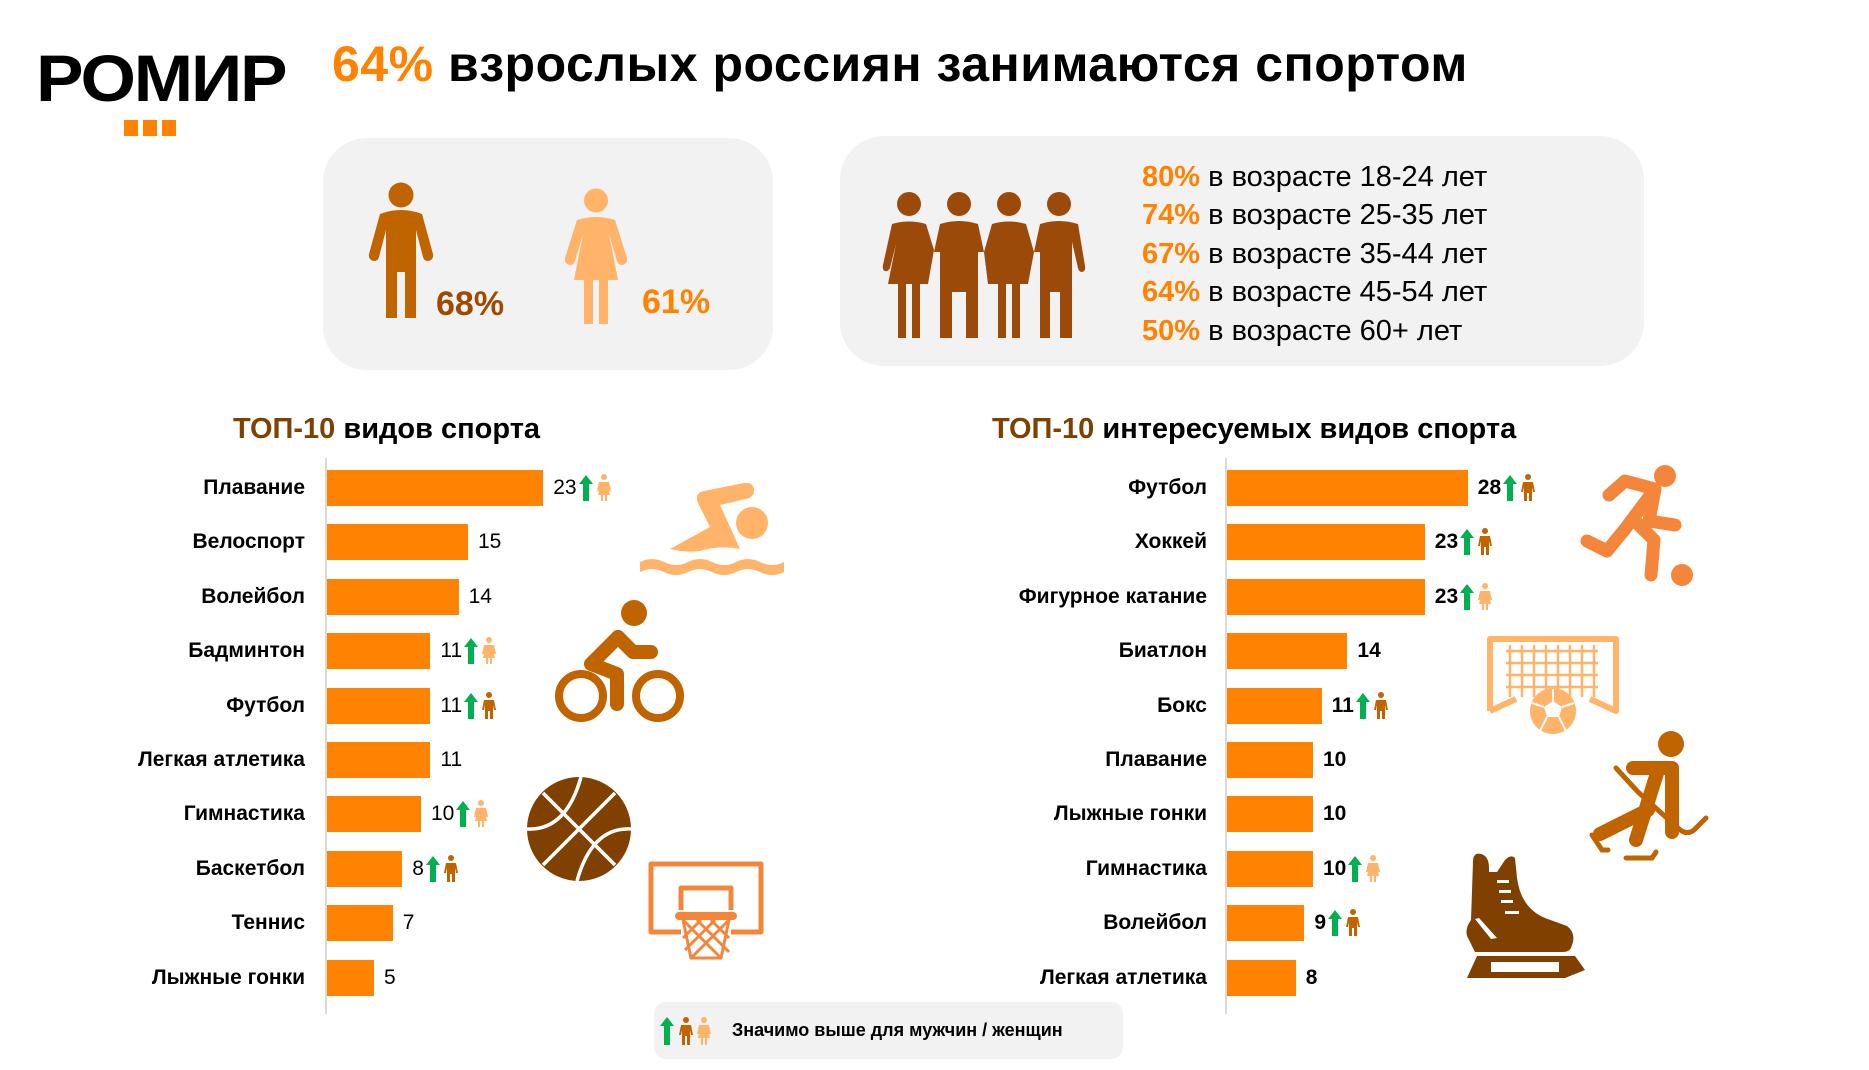  Describe the element at coordinates (250, 868) in the screenshot. I see `category-label: Баскетбол` at that location.